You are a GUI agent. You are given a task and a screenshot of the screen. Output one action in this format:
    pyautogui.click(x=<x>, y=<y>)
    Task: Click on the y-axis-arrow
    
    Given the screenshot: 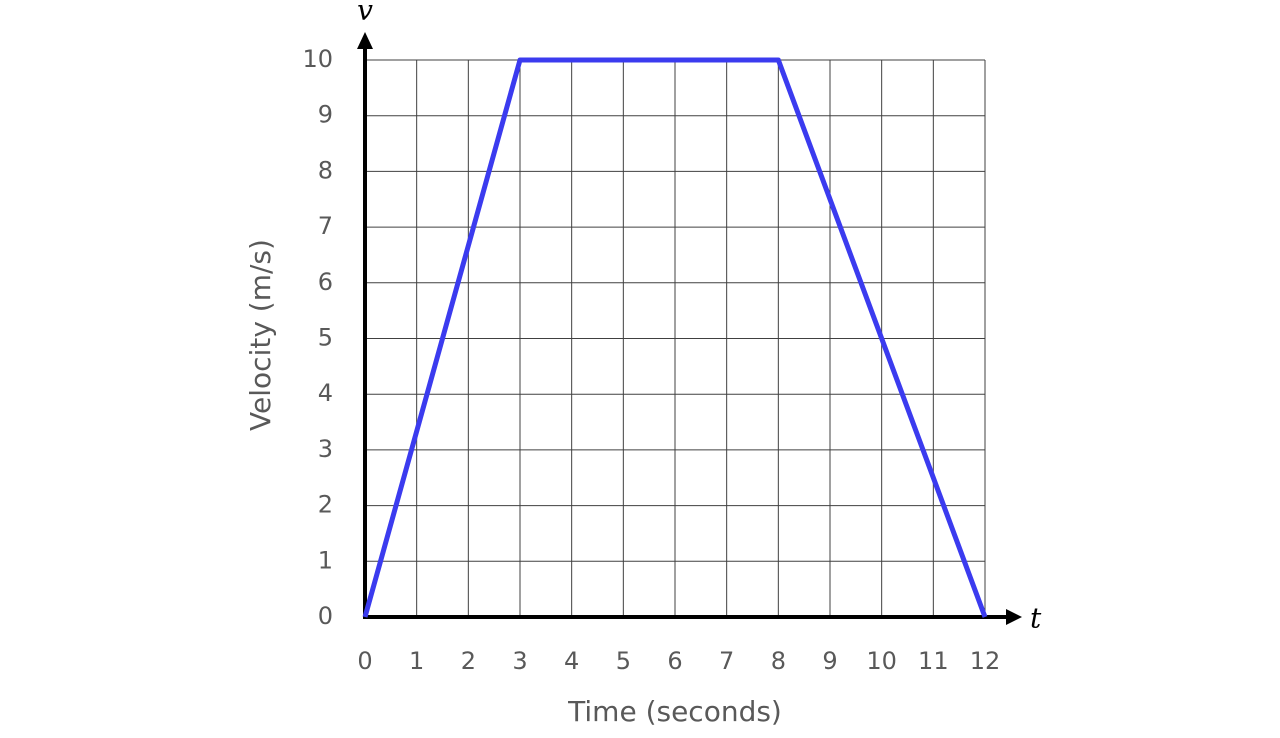 What is the action you would take?
    pyautogui.click(x=365, y=40)
    